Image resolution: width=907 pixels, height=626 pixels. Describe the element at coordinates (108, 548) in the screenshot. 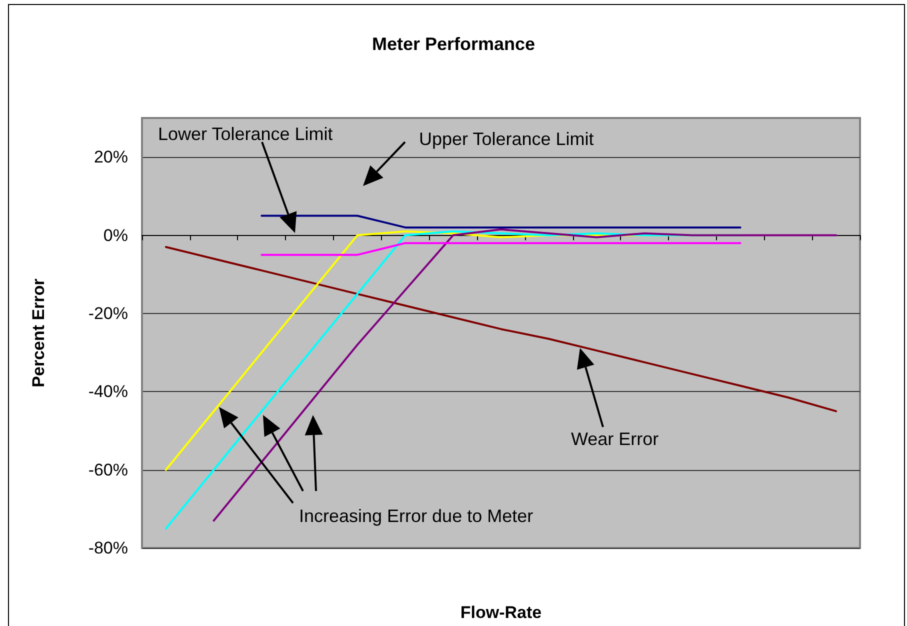

I see `y-tick-label: -80%` at that location.